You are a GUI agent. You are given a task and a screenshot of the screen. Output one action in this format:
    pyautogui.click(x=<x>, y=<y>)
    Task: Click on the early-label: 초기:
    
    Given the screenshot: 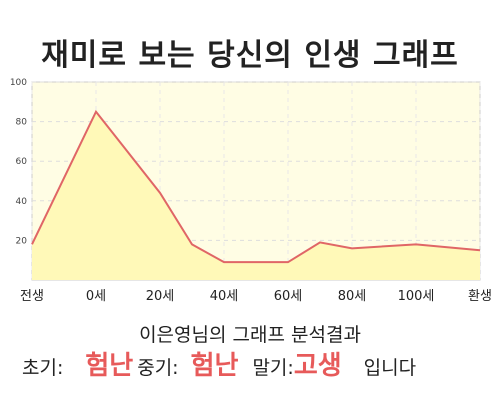 What is the action you would take?
    pyautogui.click(x=43, y=368)
    